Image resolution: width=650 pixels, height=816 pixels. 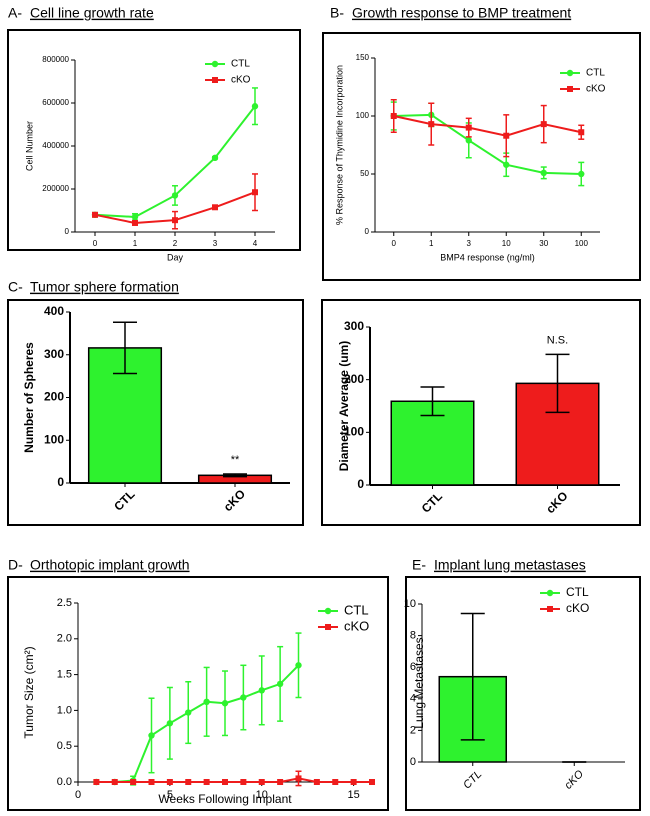 What do you see at coordinates (104, 287) in the screenshot?
I see `panel-title: Tumor sphere formation` at bounding box center [104, 287].